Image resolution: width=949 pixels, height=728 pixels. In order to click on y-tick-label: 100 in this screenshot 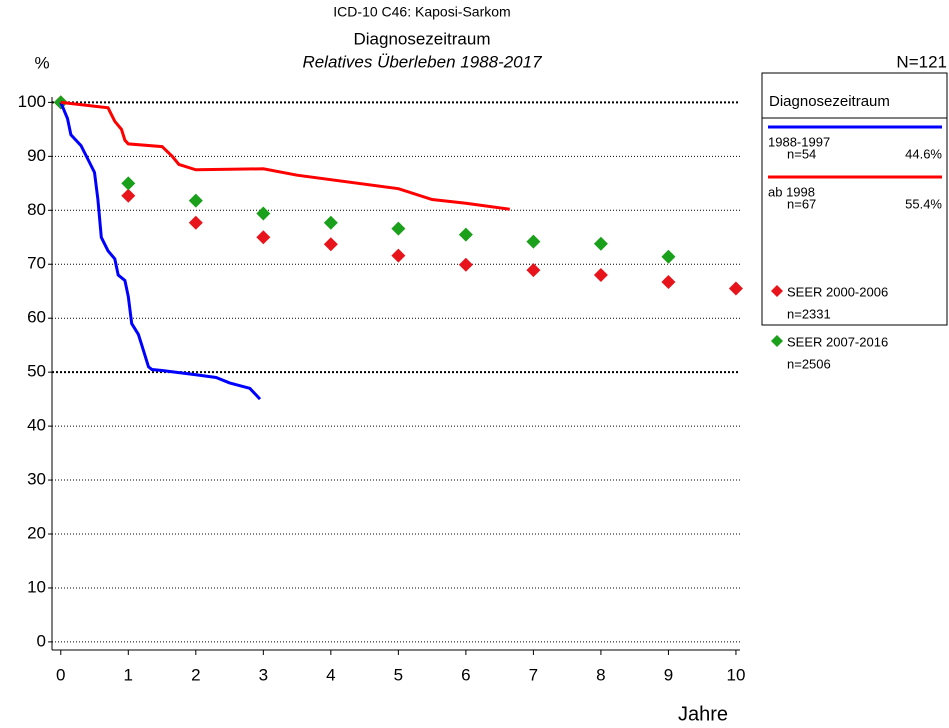, I will do `click(32, 101)`.